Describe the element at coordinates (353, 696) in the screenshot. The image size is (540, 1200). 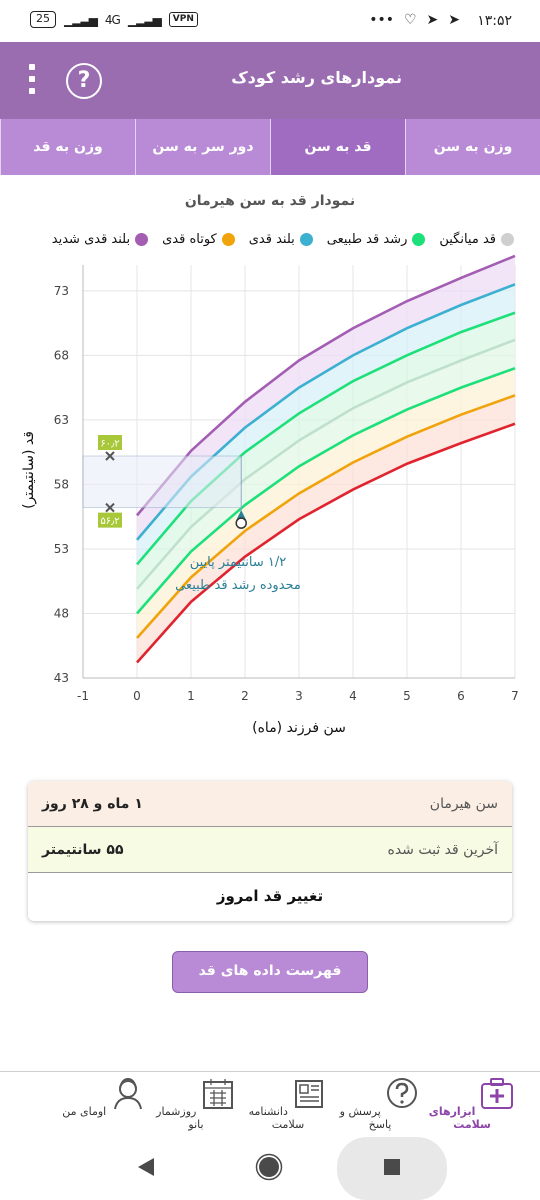
I see `x-tick-label: 4` at that location.